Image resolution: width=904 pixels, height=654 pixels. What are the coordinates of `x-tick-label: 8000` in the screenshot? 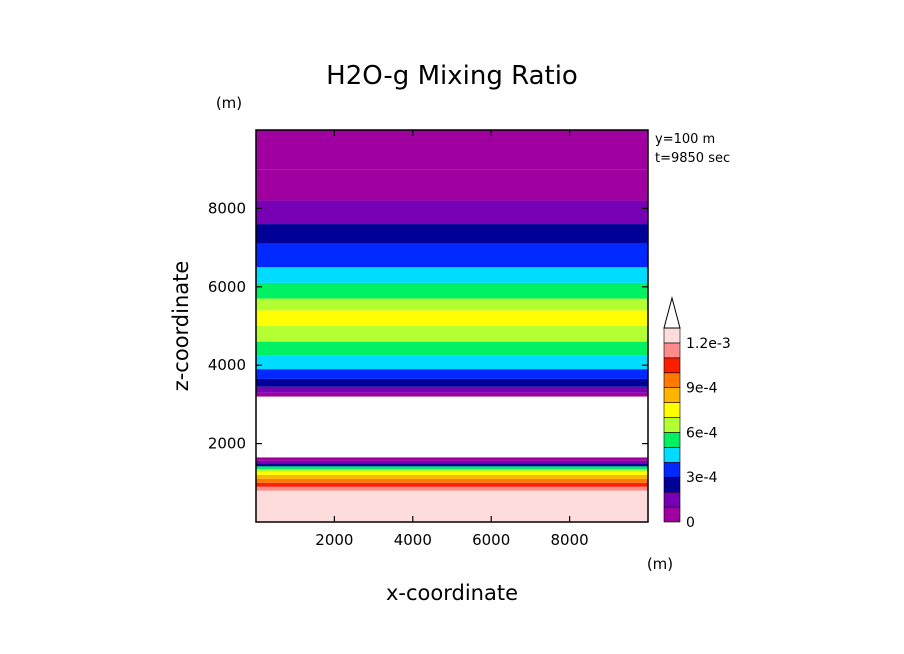 It's located at (570, 540).